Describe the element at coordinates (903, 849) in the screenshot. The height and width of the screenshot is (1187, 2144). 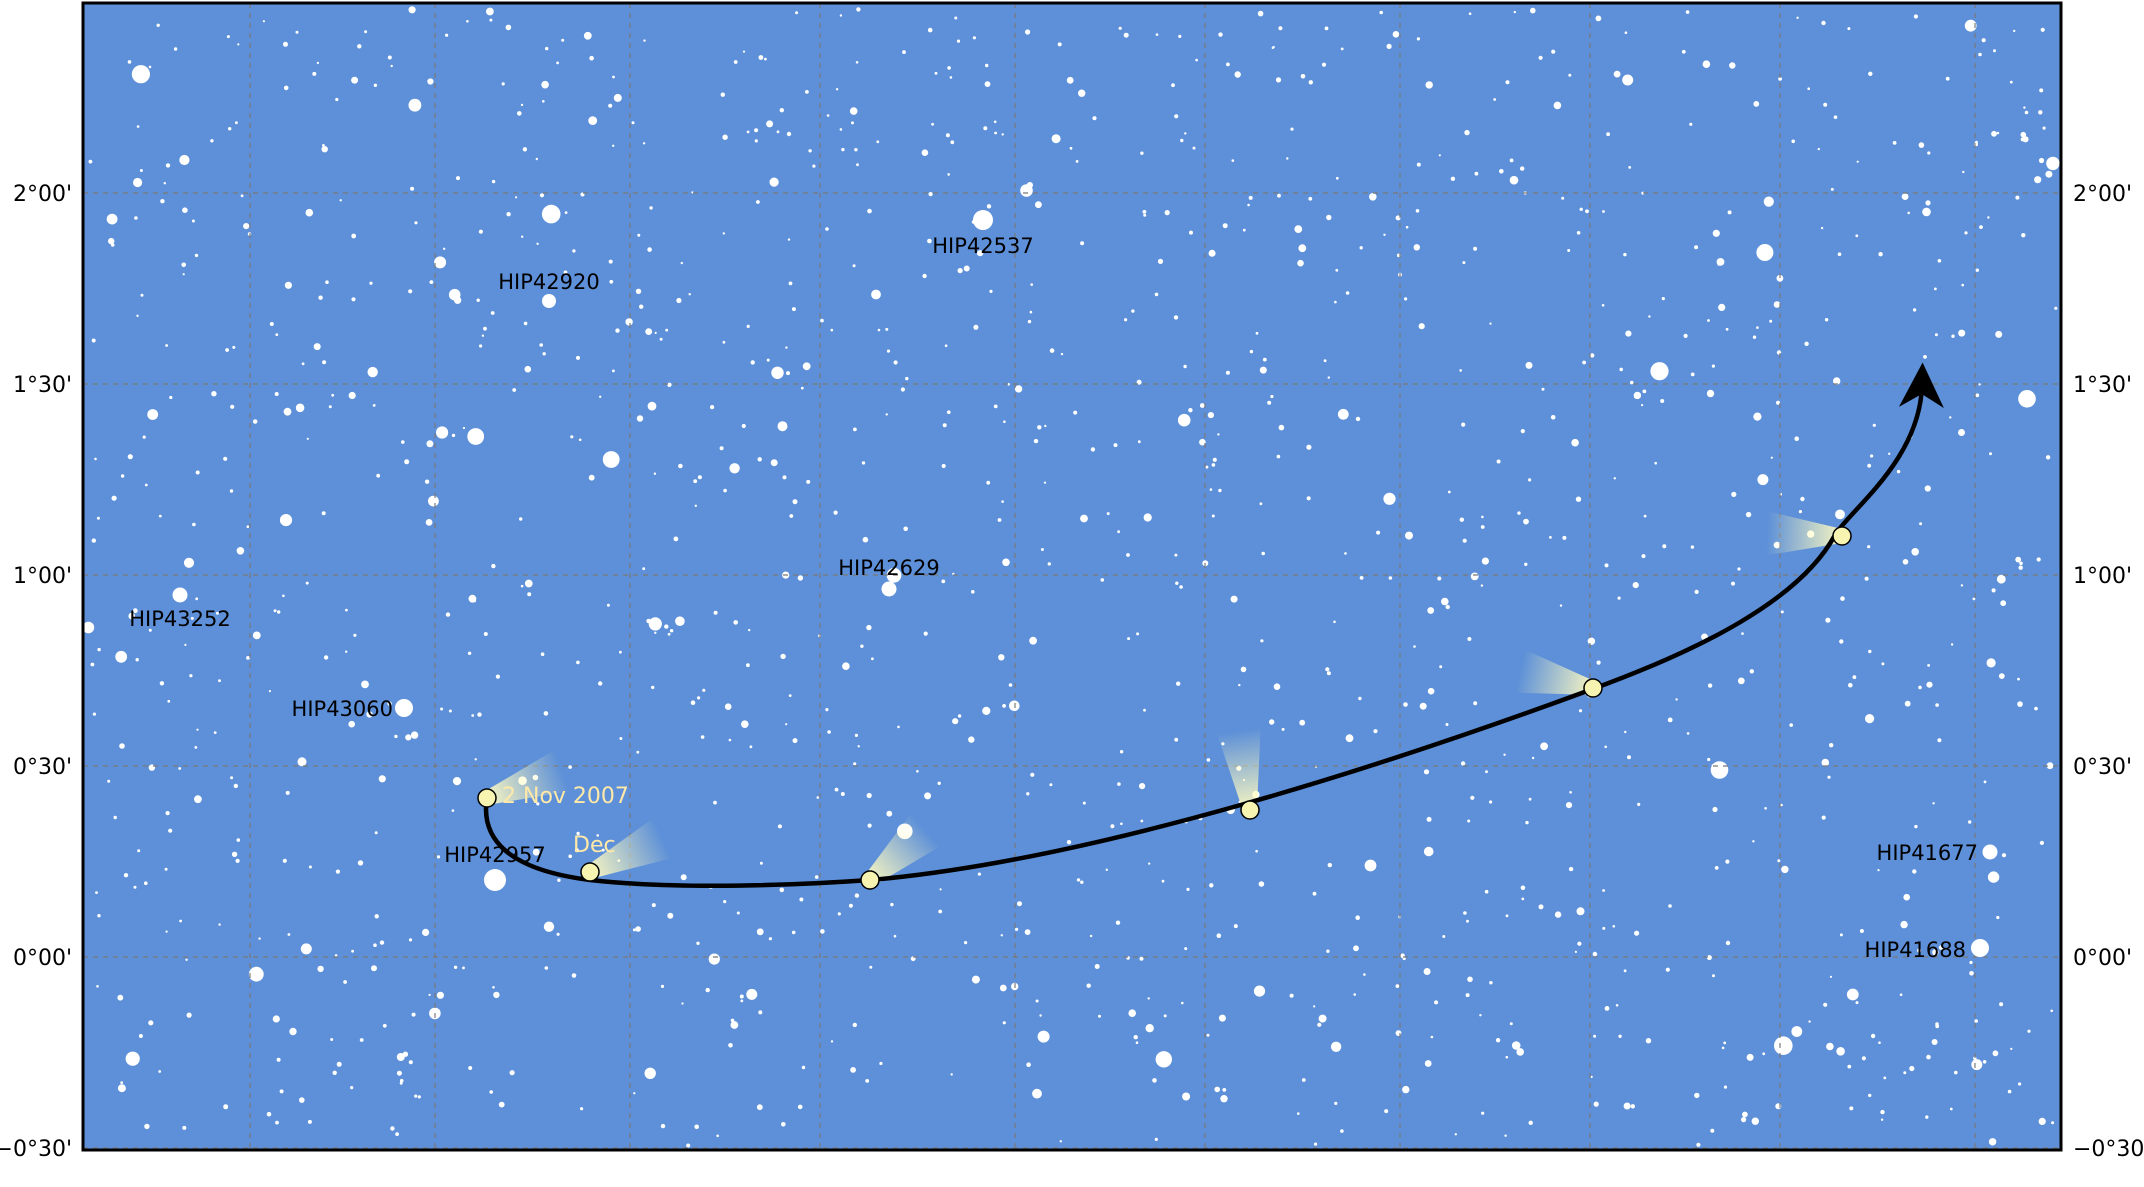
I see `comet-tail` at that location.